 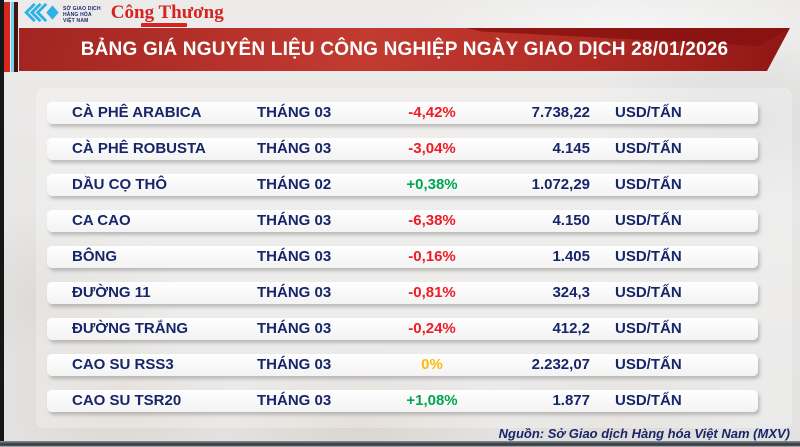 I want to click on commodity-name: CA CAO, so click(x=101, y=220).